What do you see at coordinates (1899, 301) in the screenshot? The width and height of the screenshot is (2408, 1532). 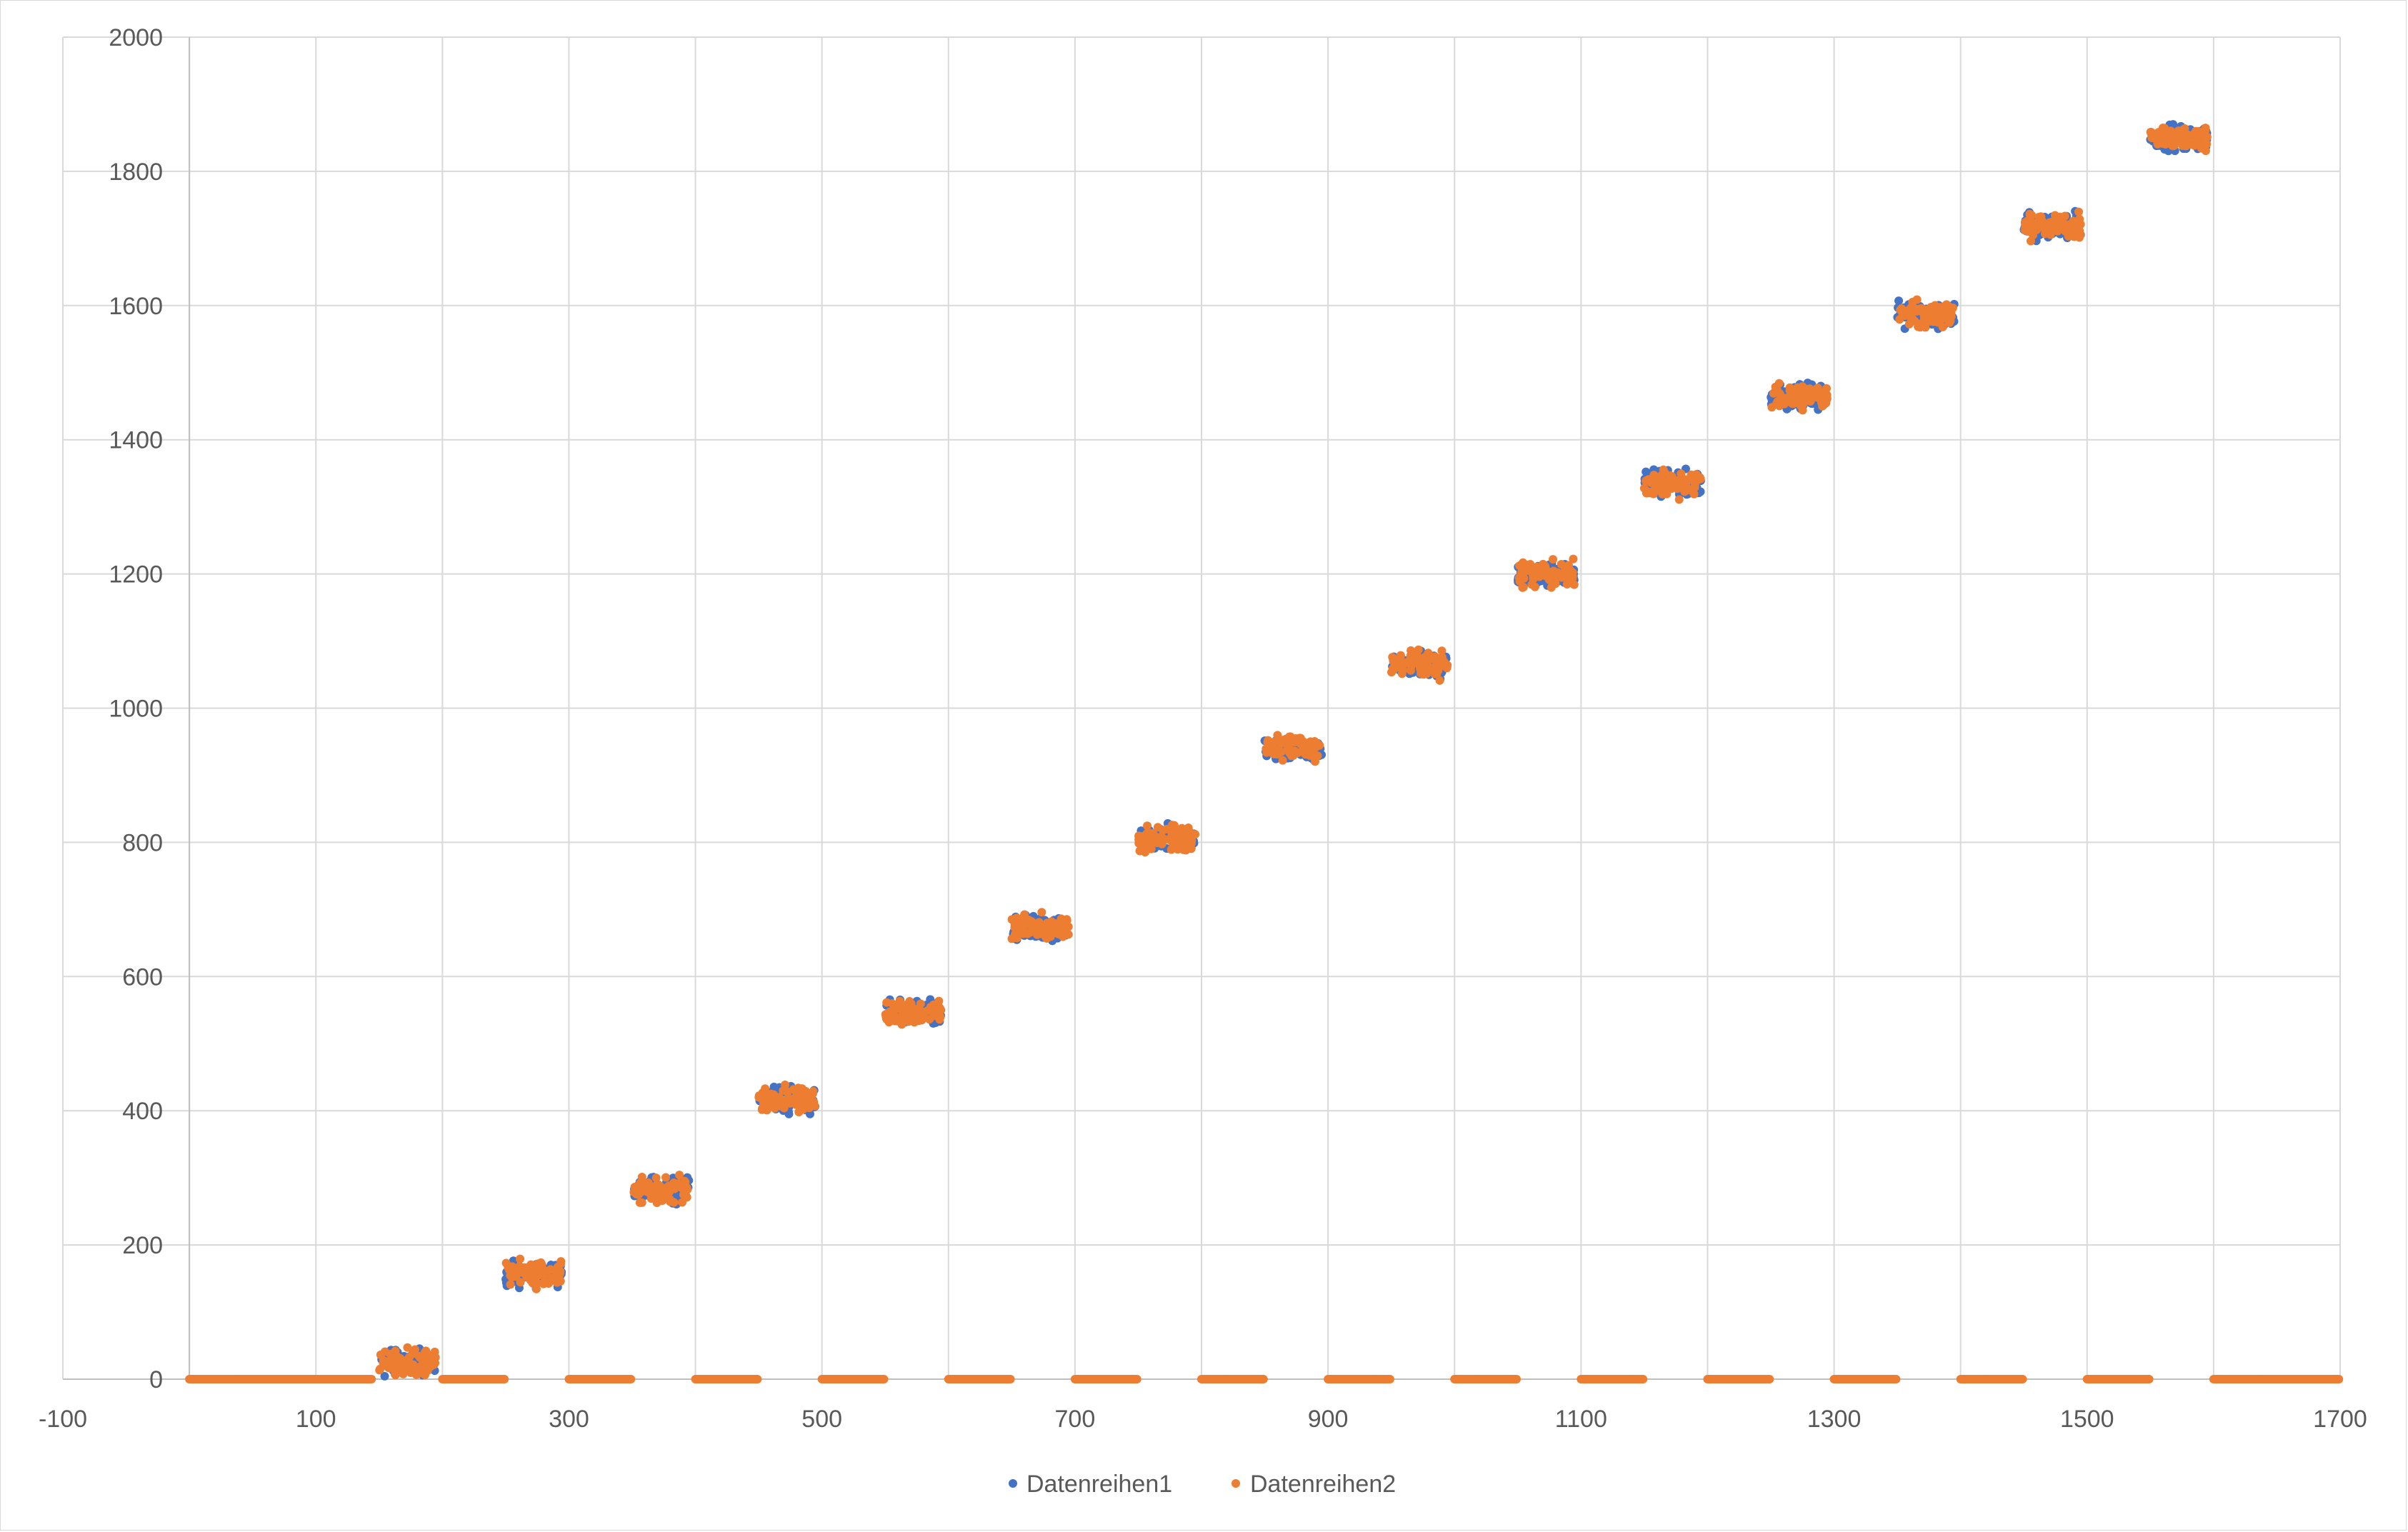 I see `data-point-datenreihen1` at bounding box center [1899, 301].